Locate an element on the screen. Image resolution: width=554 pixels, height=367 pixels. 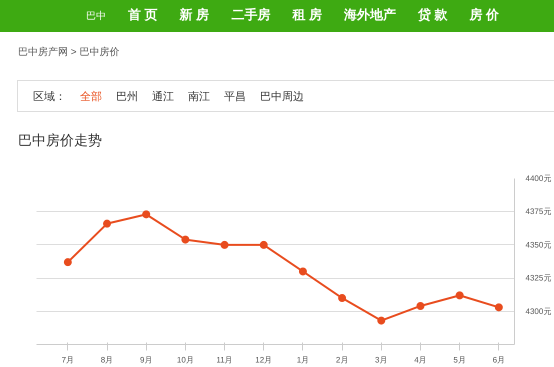
text: 房 价 is located at coordinates (485, 14).